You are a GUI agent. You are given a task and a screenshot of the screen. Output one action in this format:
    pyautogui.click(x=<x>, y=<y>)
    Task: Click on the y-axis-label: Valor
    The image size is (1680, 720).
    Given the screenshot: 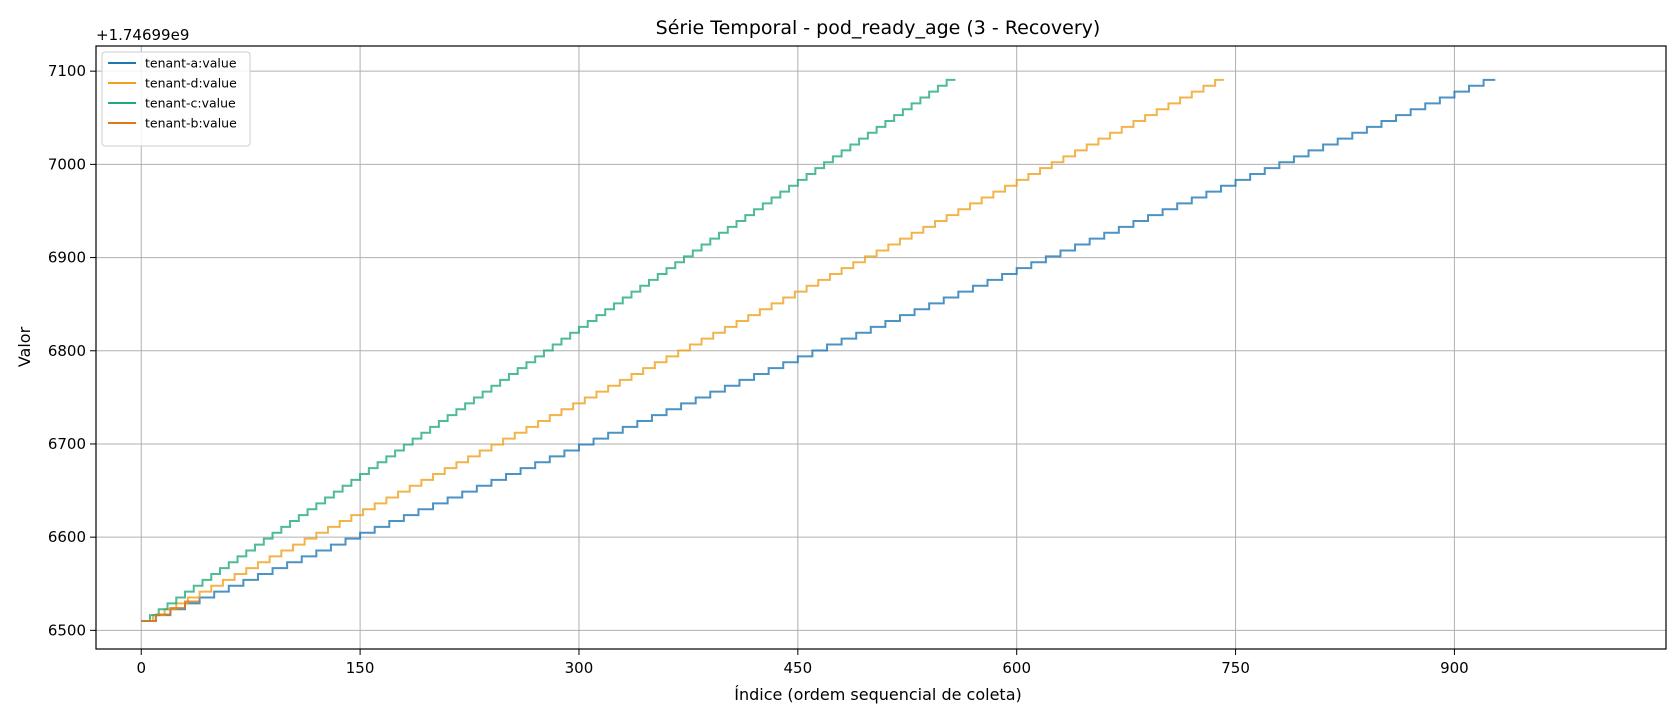 What is the action you would take?
    pyautogui.click(x=24, y=346)
    